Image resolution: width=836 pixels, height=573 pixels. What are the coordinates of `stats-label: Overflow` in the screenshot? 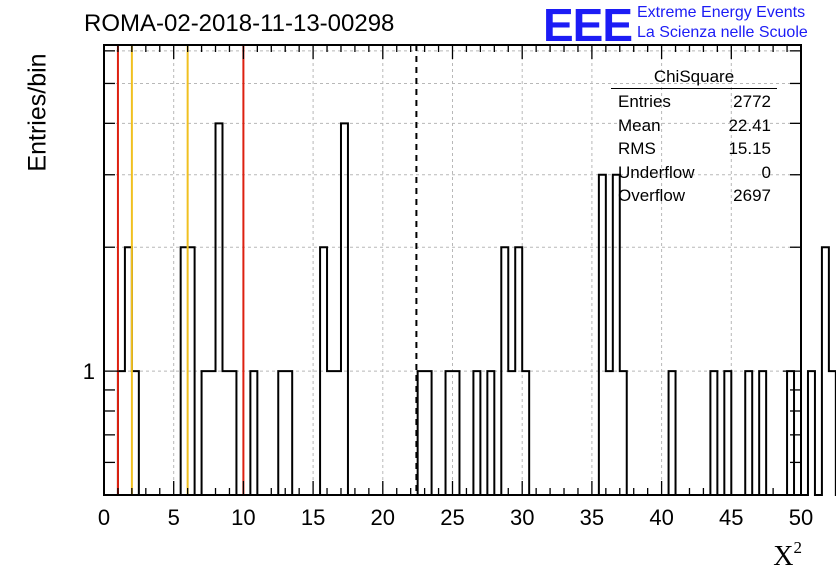 It's located at (652, 195).